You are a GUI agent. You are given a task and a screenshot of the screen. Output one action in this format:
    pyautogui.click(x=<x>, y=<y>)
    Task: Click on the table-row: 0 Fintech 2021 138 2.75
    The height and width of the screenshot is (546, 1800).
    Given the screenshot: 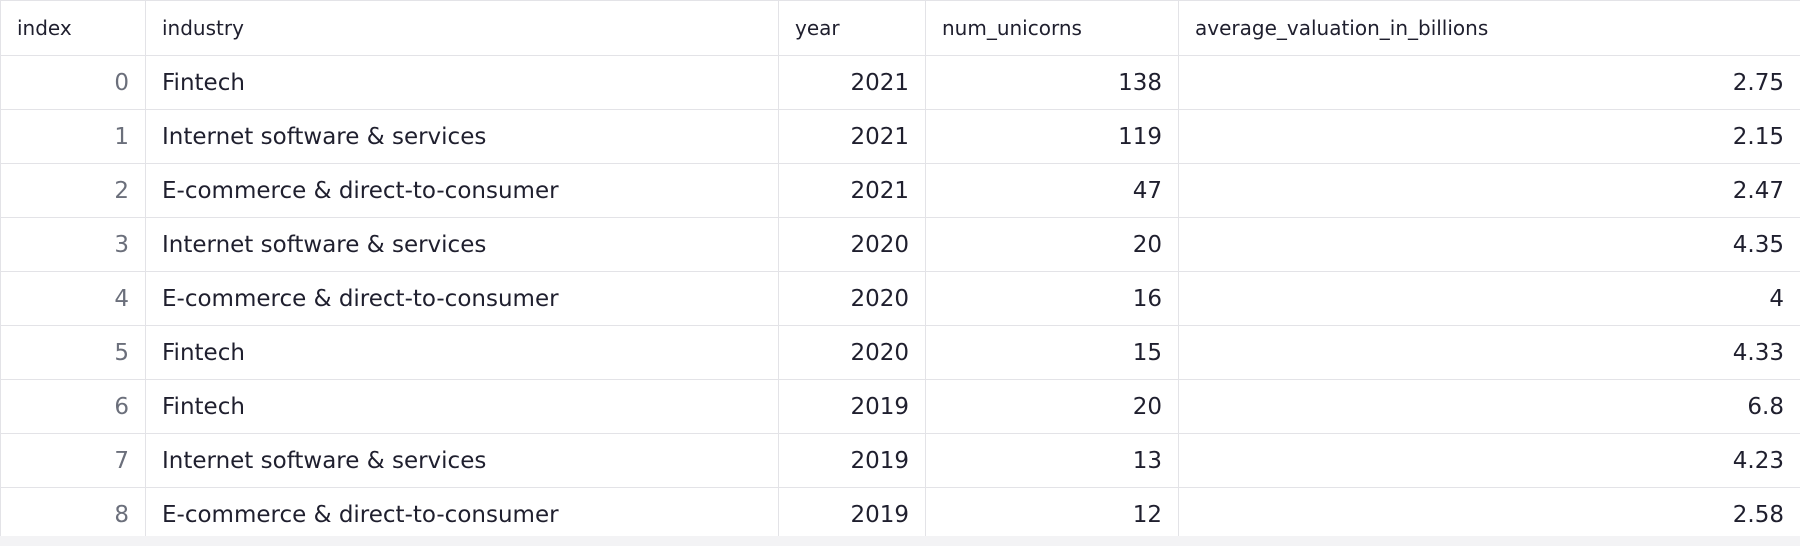 What is the action you would take?
    pyautogui.click(x=900, y=82)
    